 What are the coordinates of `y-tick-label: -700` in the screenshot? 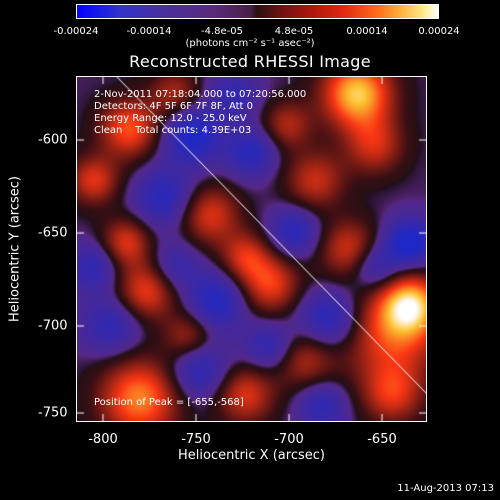 It's located at (53, 326).